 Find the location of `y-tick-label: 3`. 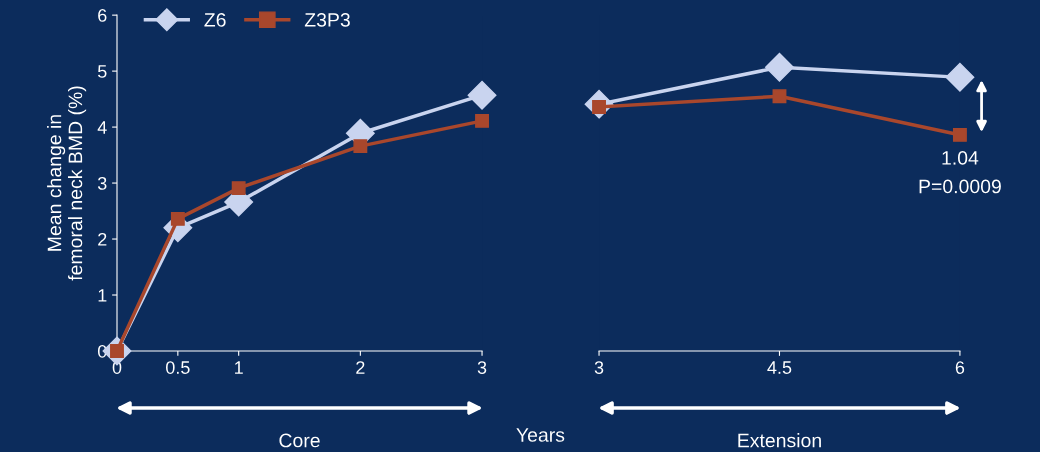

y-tick-label: 3 is located at coordinates (102, 183).